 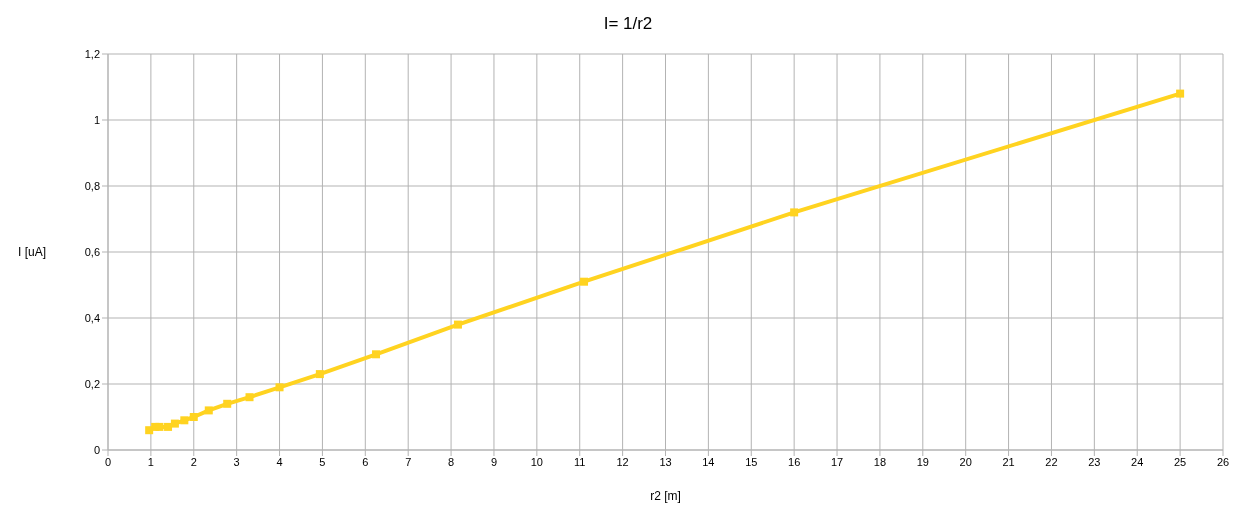 What do you see at coordinates (96, 449) in the screenshot?
I see `y-tick-label: 0` at bounding box center [96, 449].